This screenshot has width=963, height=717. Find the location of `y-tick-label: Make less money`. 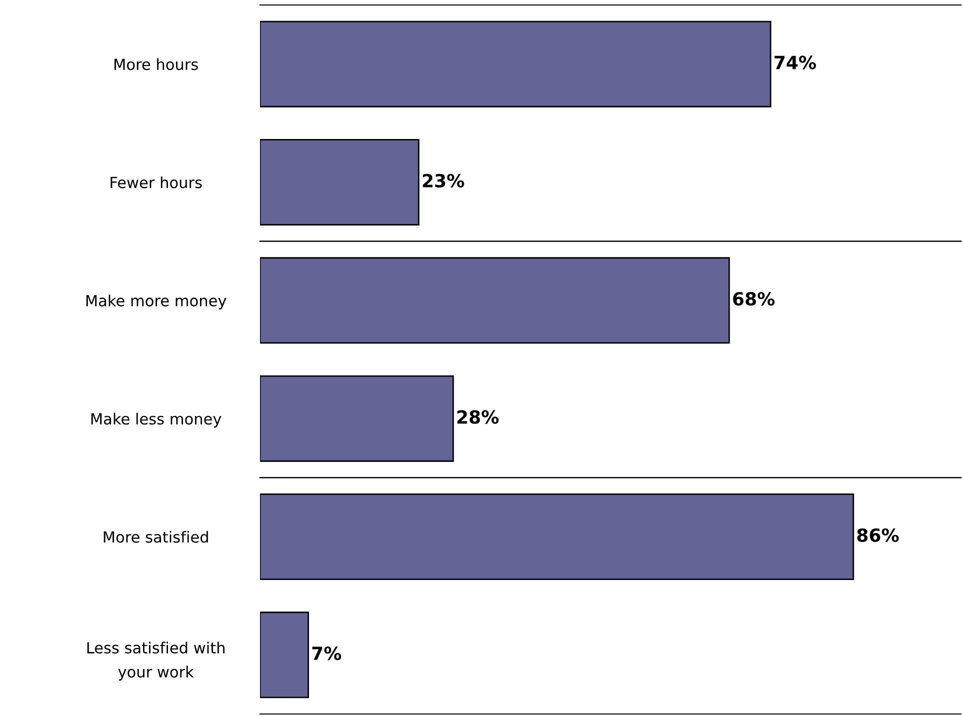

y-tick-label: Make less money is located at coordinates (156, 420).